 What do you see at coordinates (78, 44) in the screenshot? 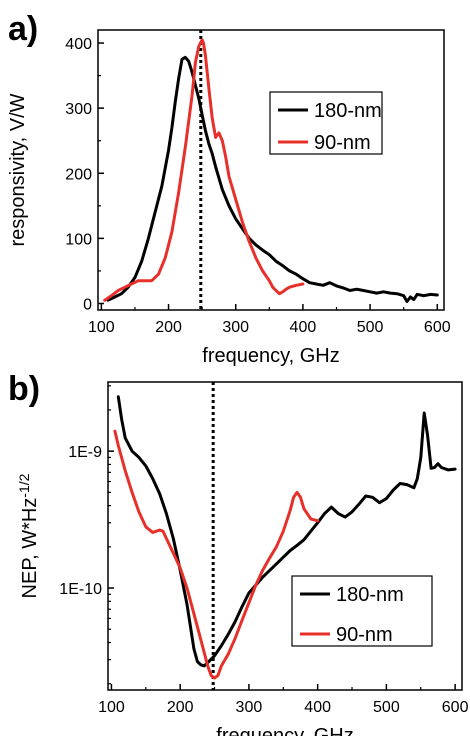
I see `y-tick-label: 400` at bounding box center [78, 44].